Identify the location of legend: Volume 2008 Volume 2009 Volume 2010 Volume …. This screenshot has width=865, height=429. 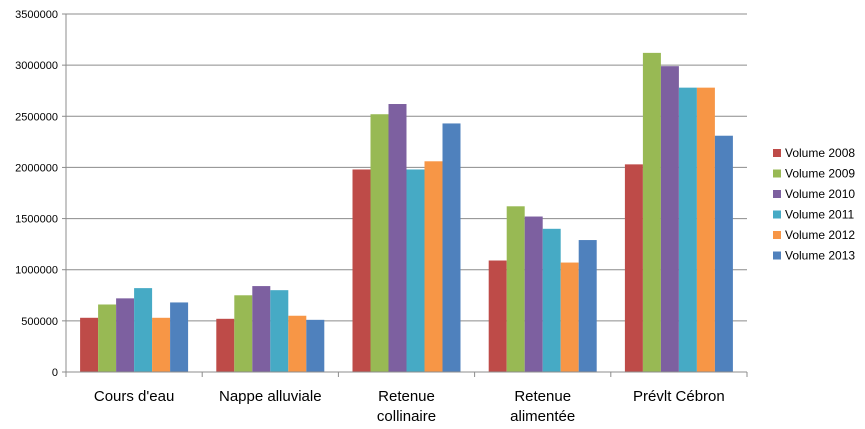
(814, 204).